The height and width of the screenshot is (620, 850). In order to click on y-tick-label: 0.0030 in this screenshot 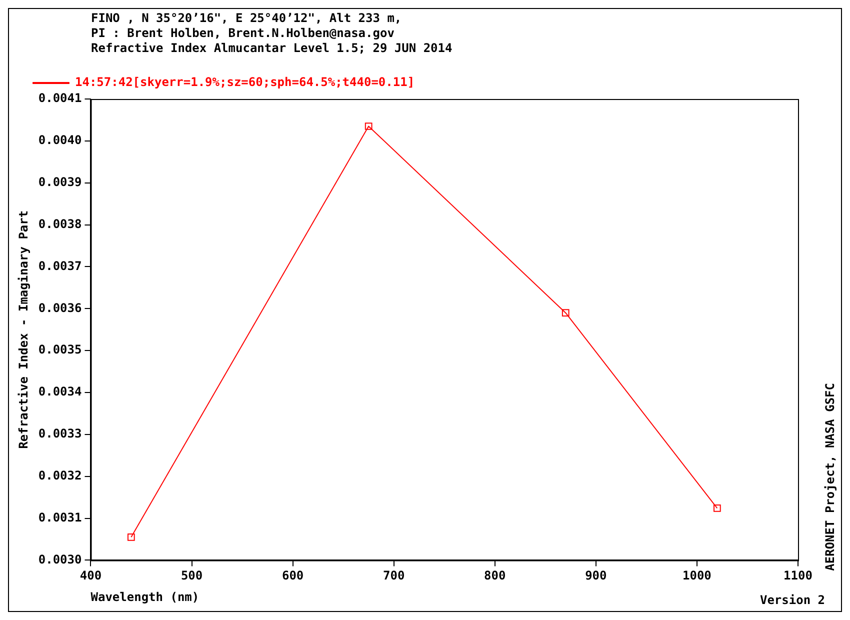, I will do `click(60, 559)`.